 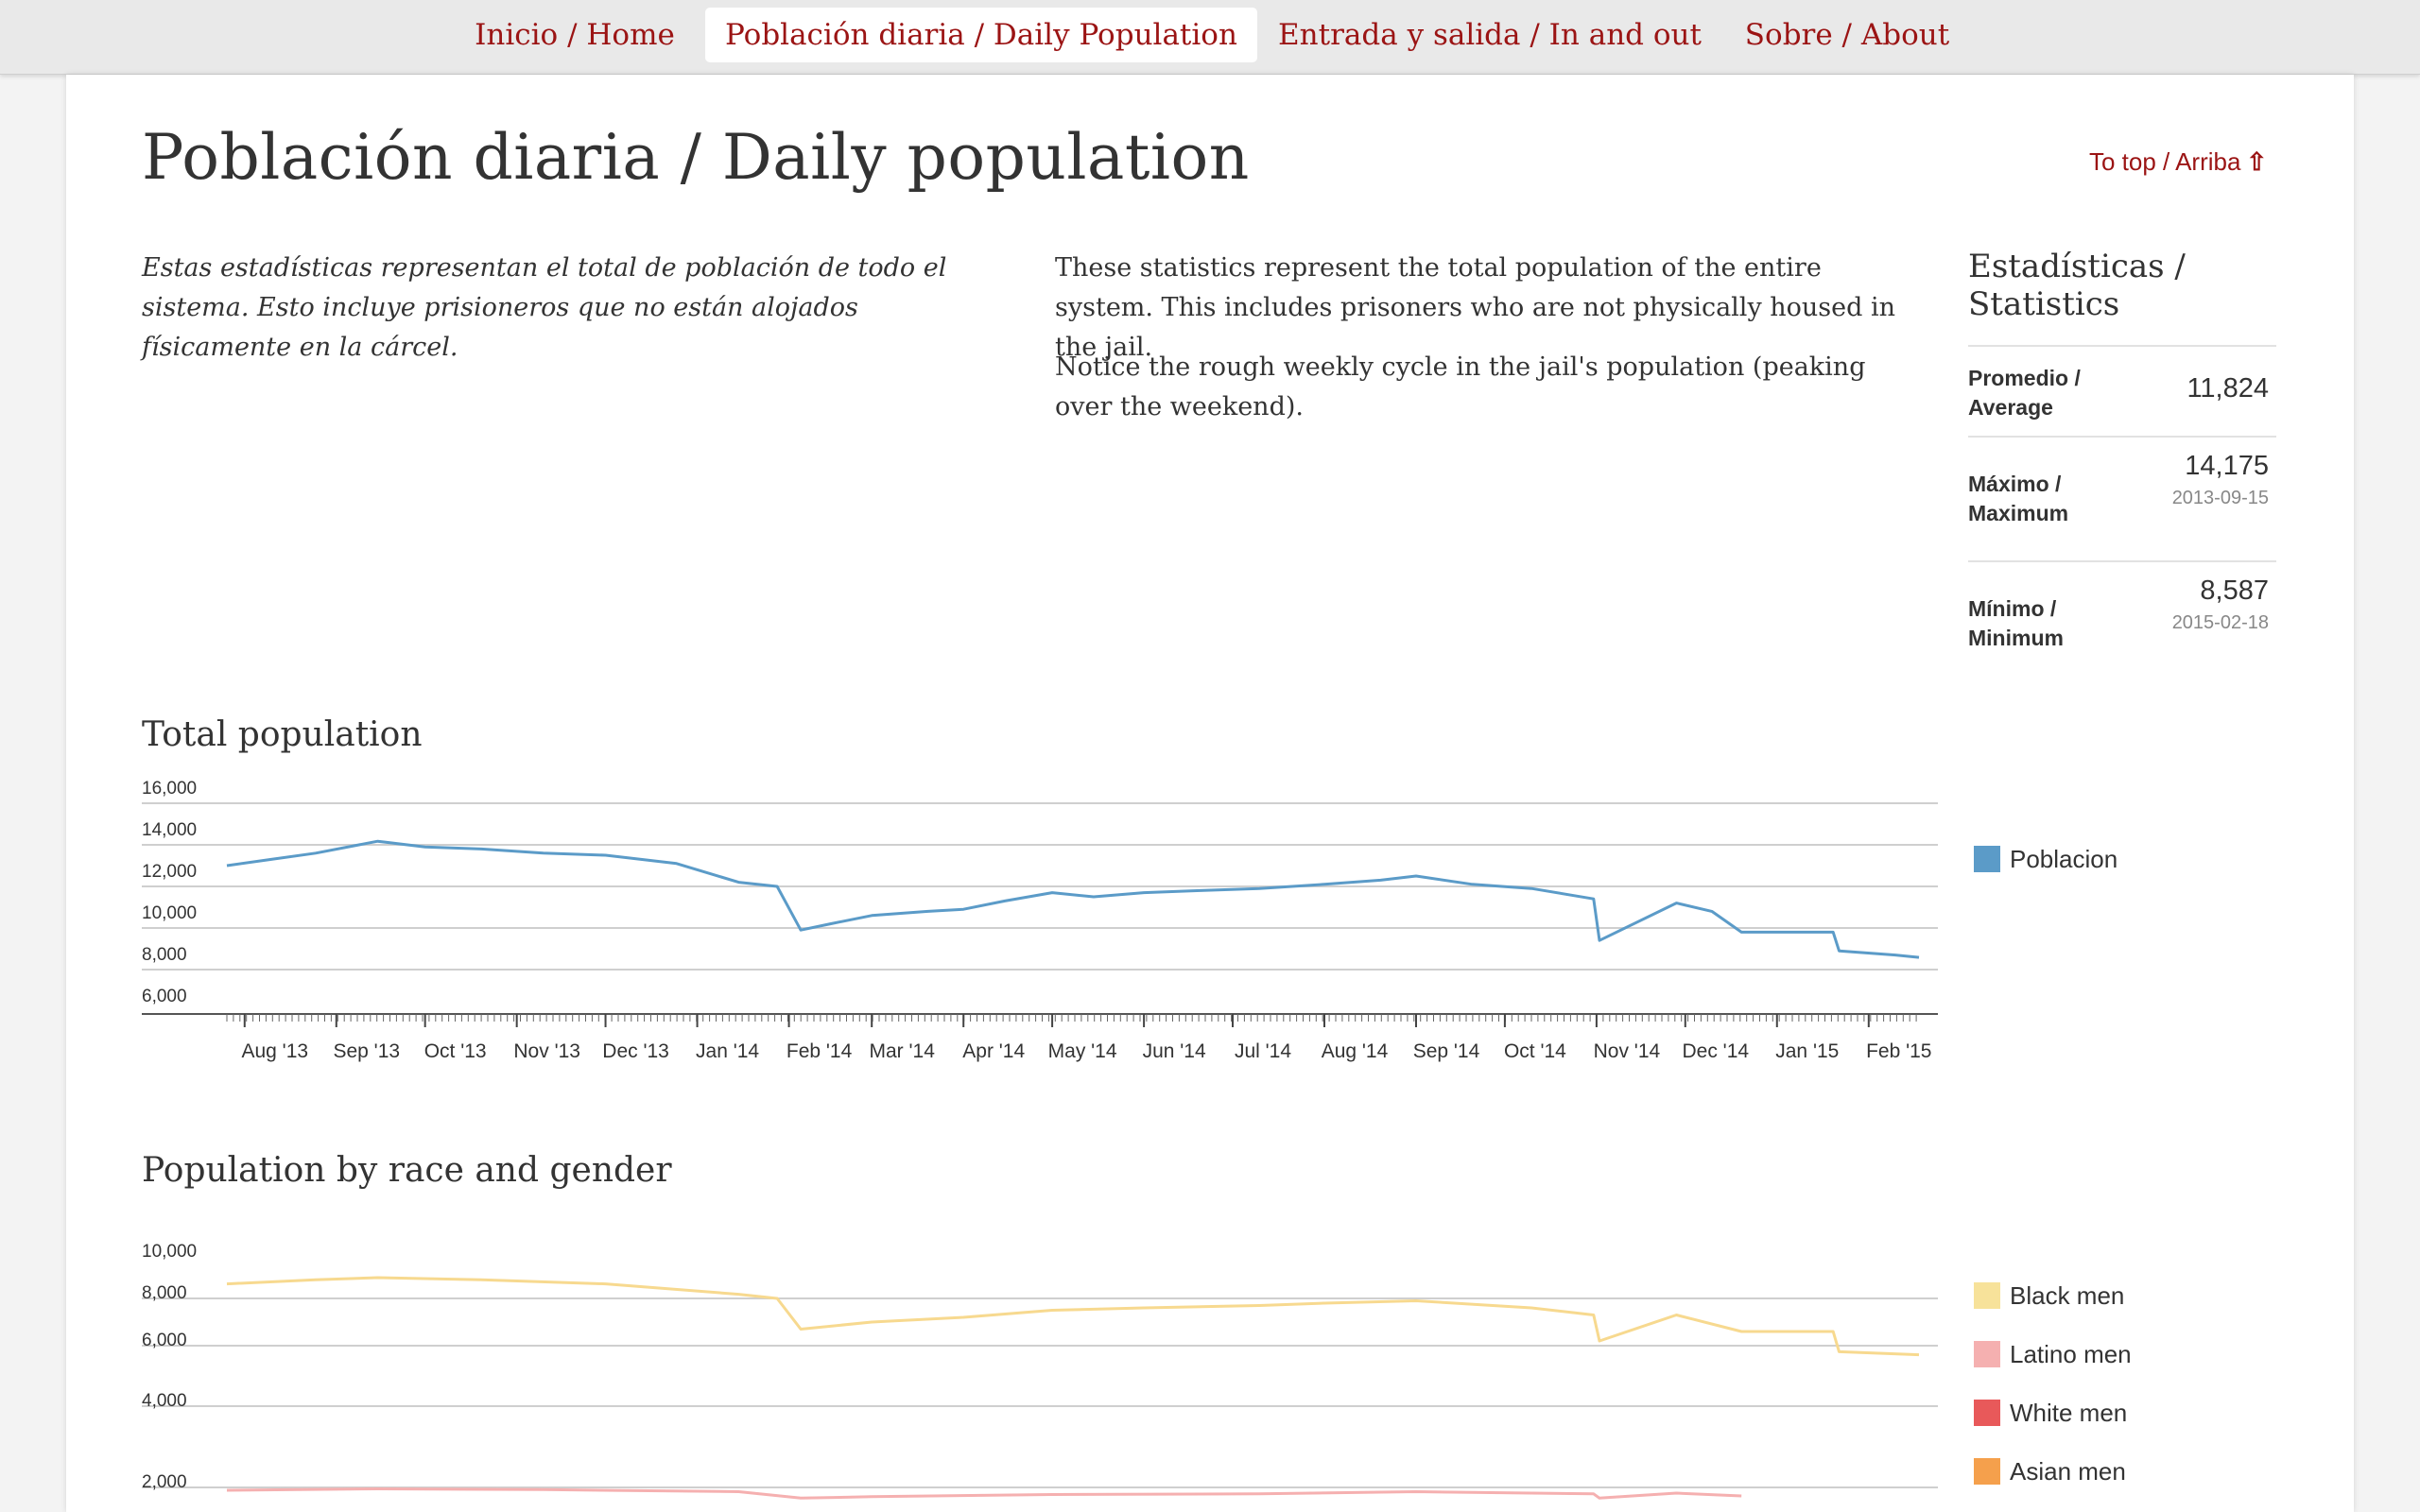 I want to click on stats-minimum-date: 2015-02-18, so click(x=2220, y=622).